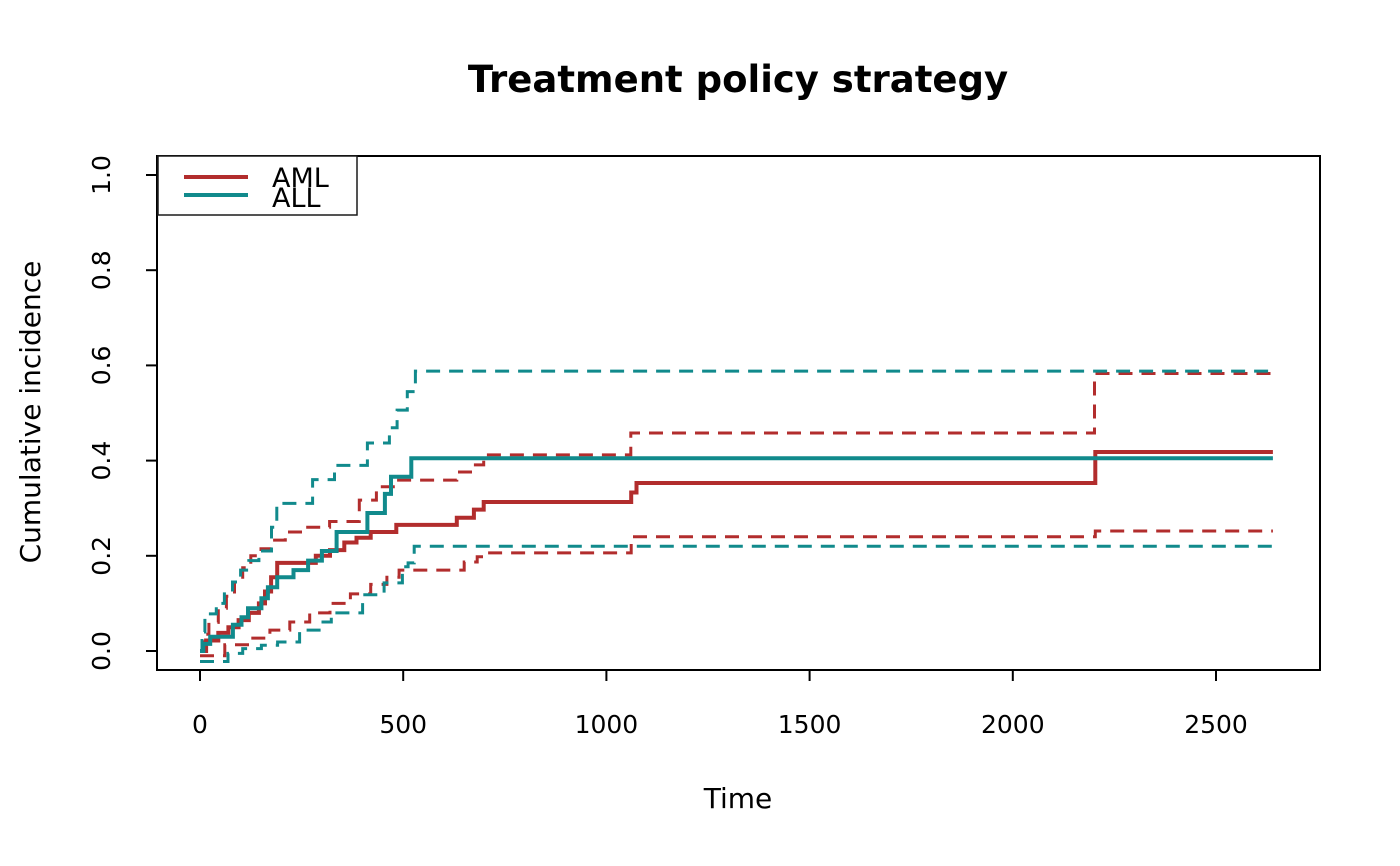 This screenshot has width=1400, height=866. Describe the element at coordinates (101, 651) in the screenshot. I see `y-tick-label: 0.0` at that location.